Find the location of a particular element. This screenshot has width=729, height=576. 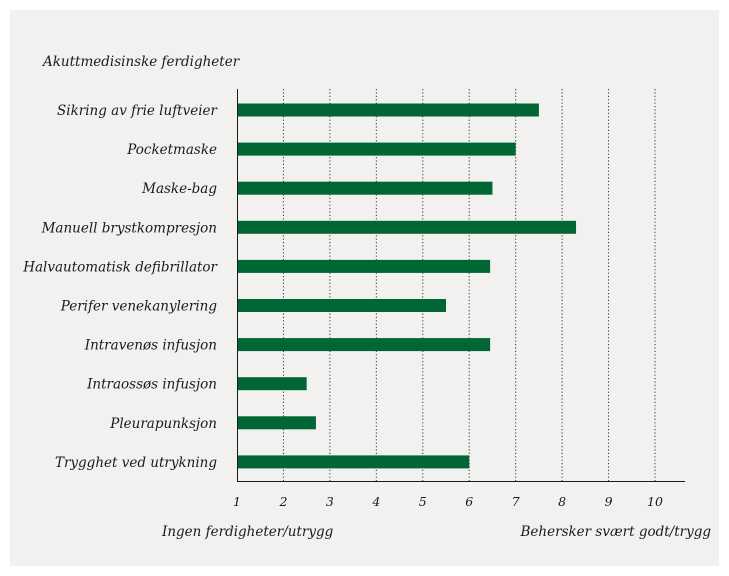

x-tick-label: 7 is located at coordinates (516, 501).